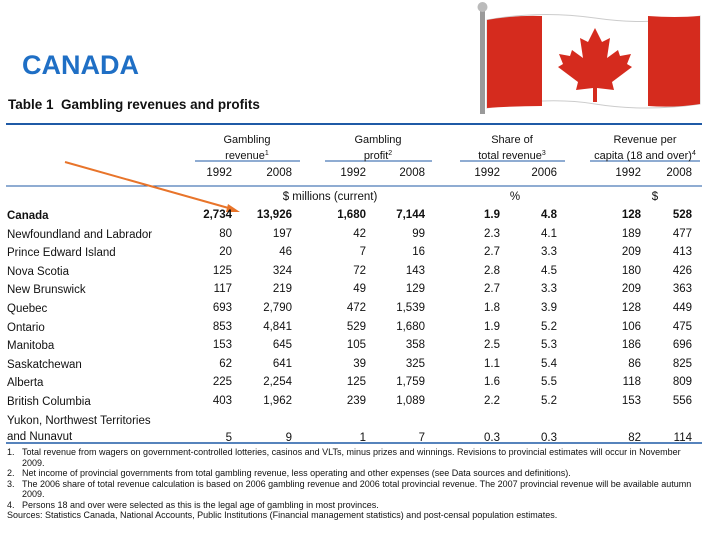 The image size is (728, 546). Describe the element at coordinates (282, 345) in the screenshot. I see `cell: 645` at that location.